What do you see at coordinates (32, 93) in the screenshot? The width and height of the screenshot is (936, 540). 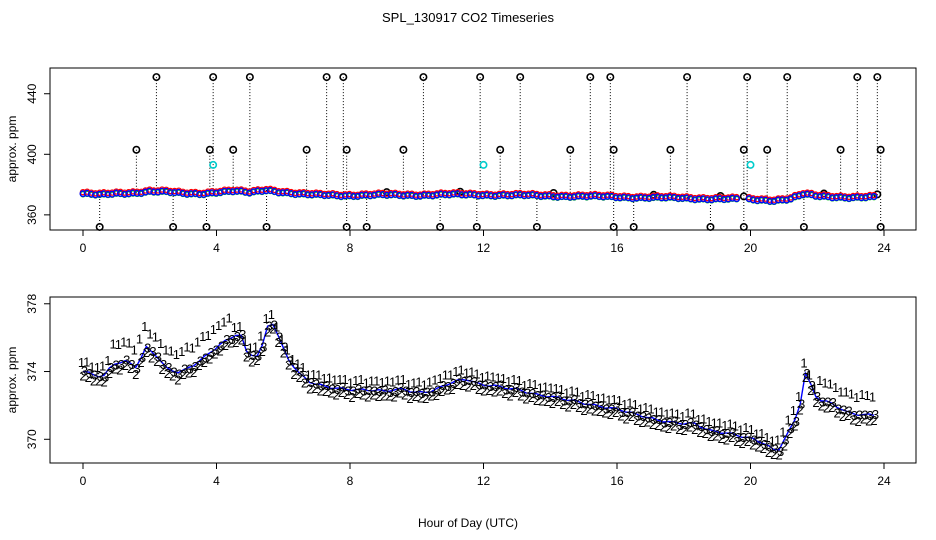 I see `y-tick-label: 440` at bounding box center [32, 93].